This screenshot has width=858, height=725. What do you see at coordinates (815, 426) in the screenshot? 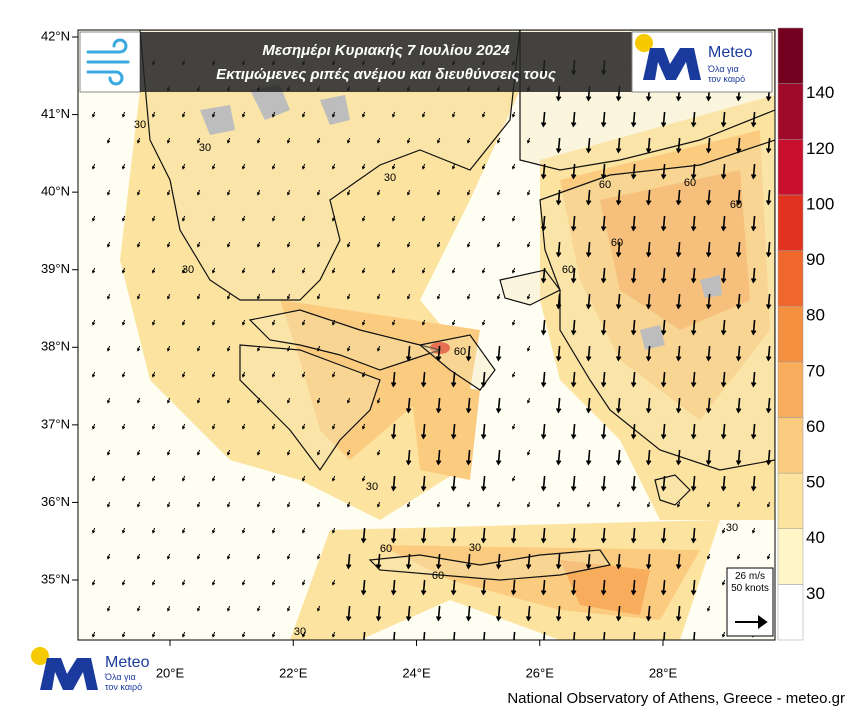
I see `colorbar-label: 60` at bounding box center [815, 426].